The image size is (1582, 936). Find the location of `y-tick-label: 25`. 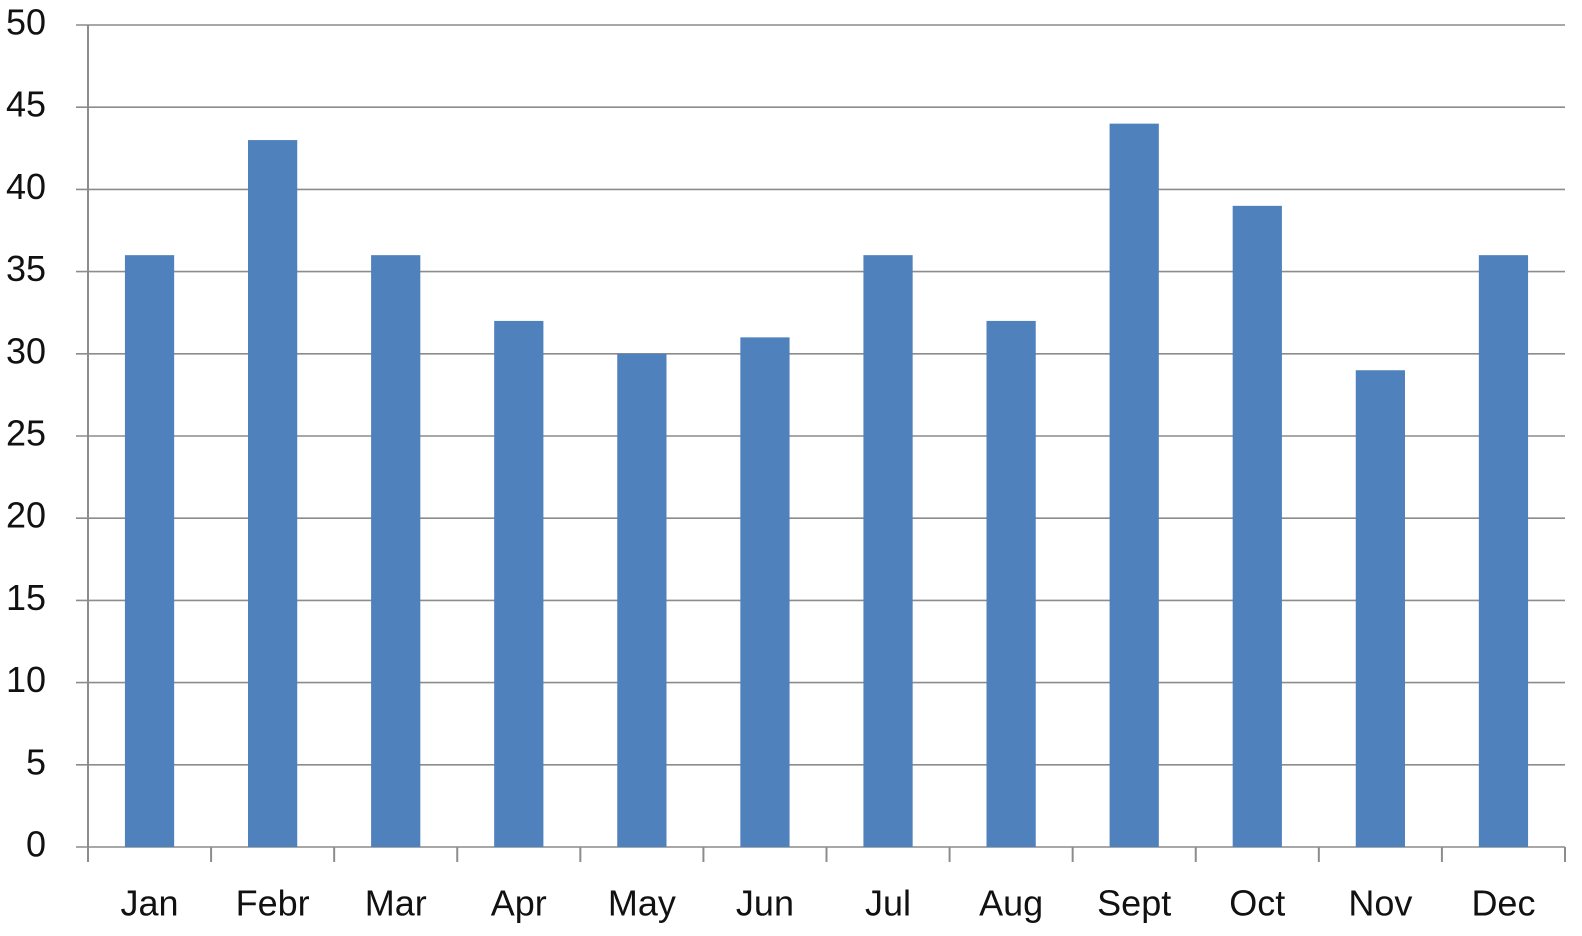

y-tick-label: 25 is located at coordinates (26, 433).